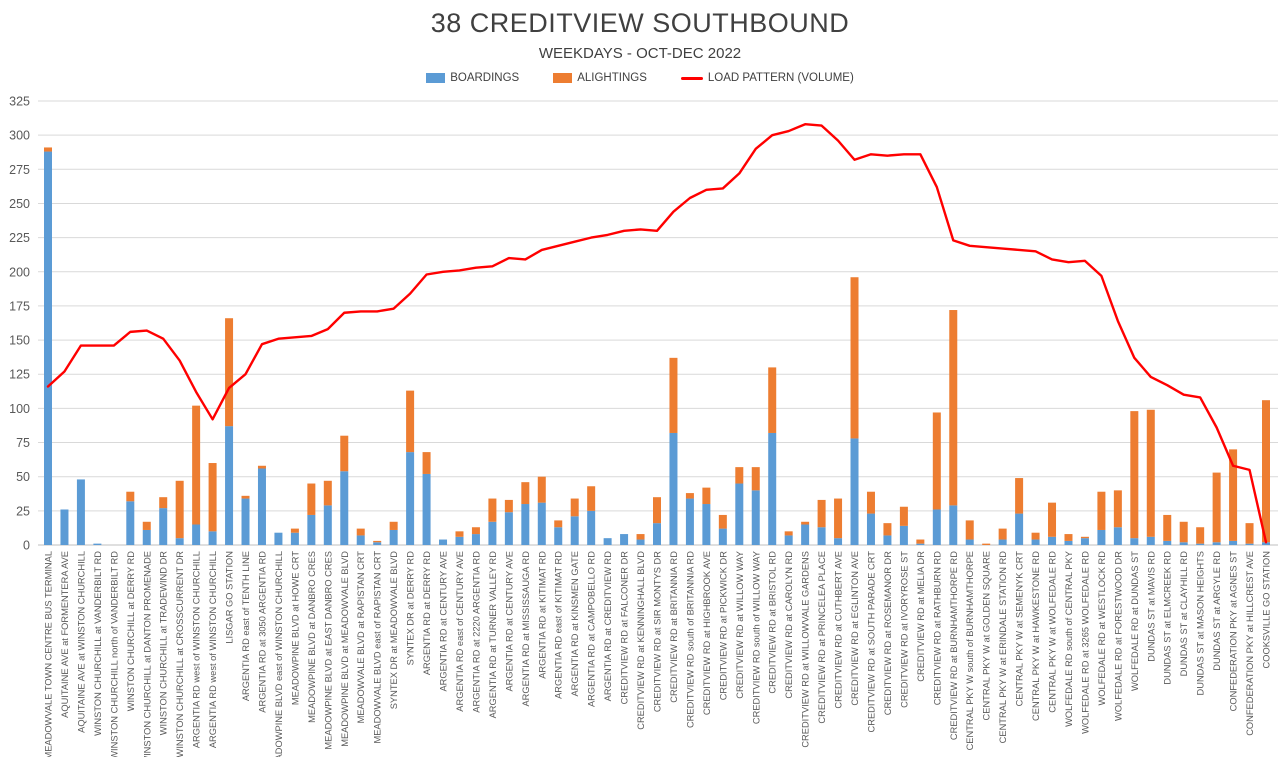 This screenshot has width=1280, height=757. What do you see at coordinates (1201, 623) in the screenshot?
I see `x-category-label: DUNDAS ST at MASON HEIGHTS` at bounding box center [1201, 623].